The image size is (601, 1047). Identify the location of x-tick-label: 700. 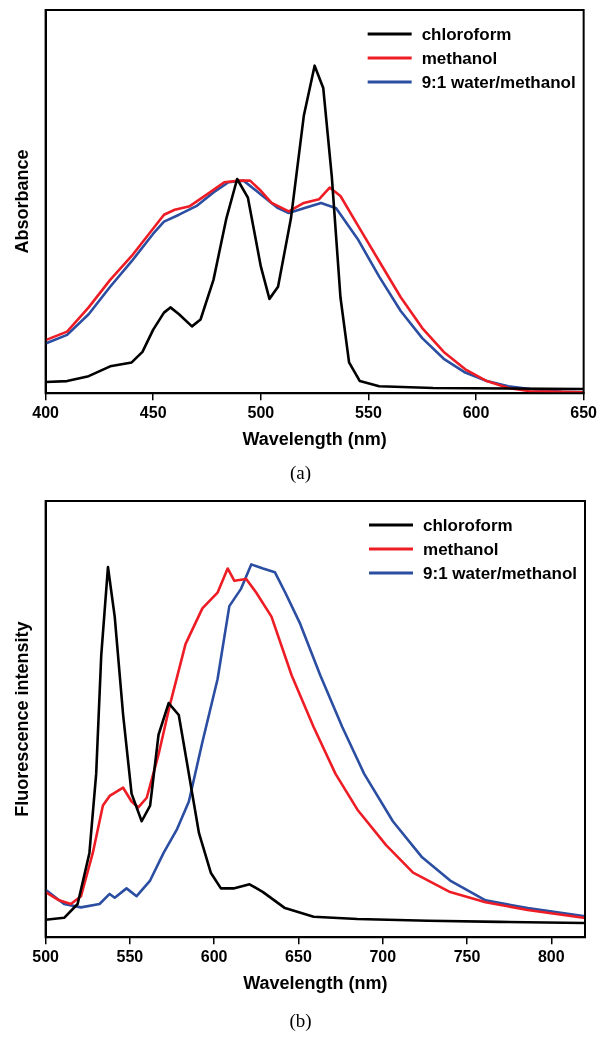
(383, 957).